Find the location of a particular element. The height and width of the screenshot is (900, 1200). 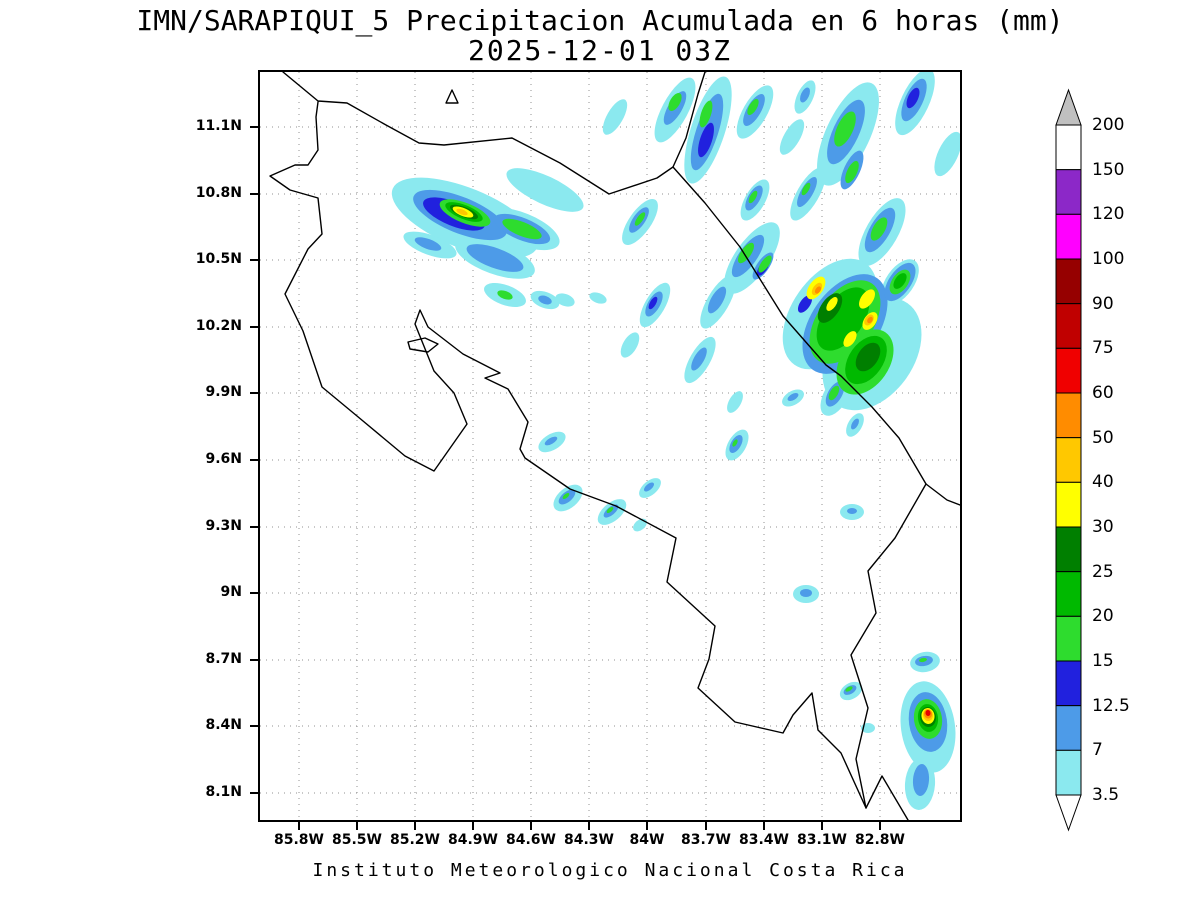

precip-cell-l40 is located at coordinates (462, 212).